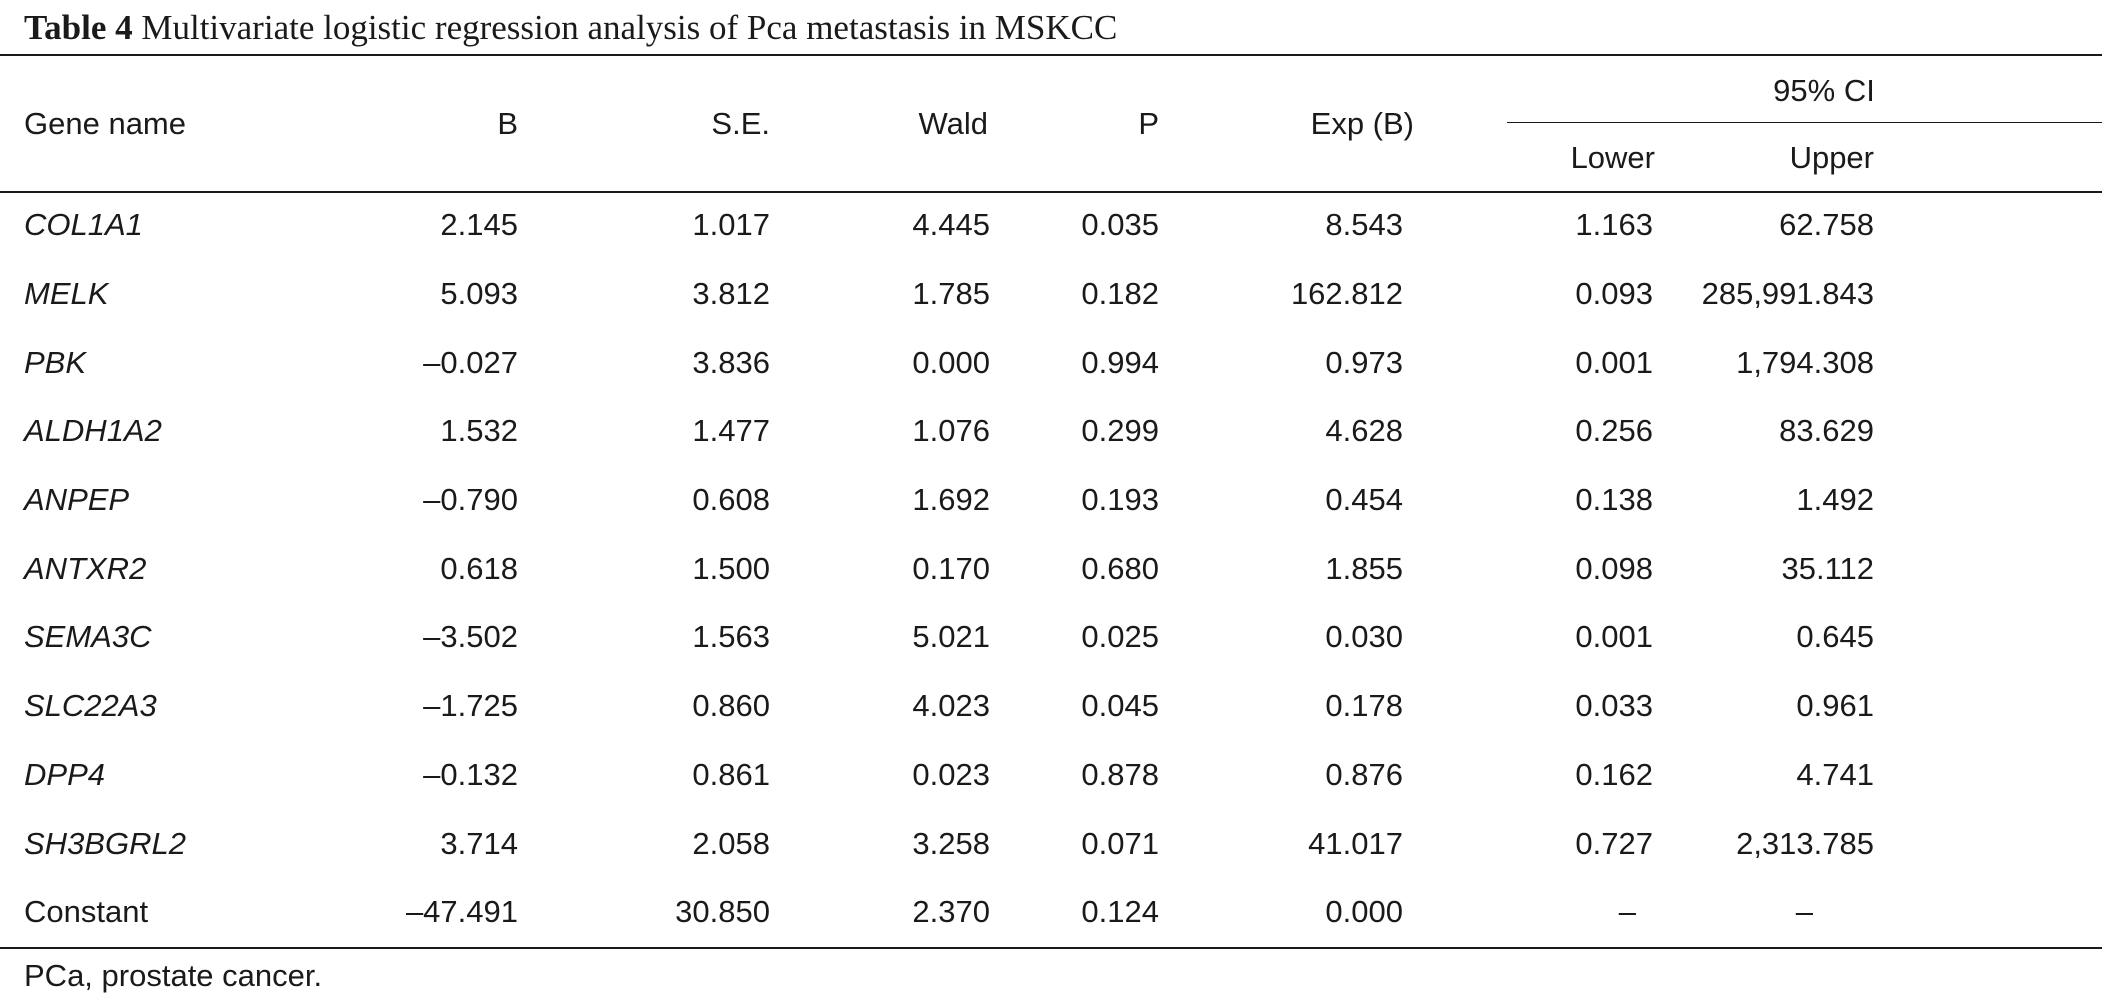  Describe the element at coordinates (1826, 431) in the screenshot. I see `cell-upper: 83.629` at that location.